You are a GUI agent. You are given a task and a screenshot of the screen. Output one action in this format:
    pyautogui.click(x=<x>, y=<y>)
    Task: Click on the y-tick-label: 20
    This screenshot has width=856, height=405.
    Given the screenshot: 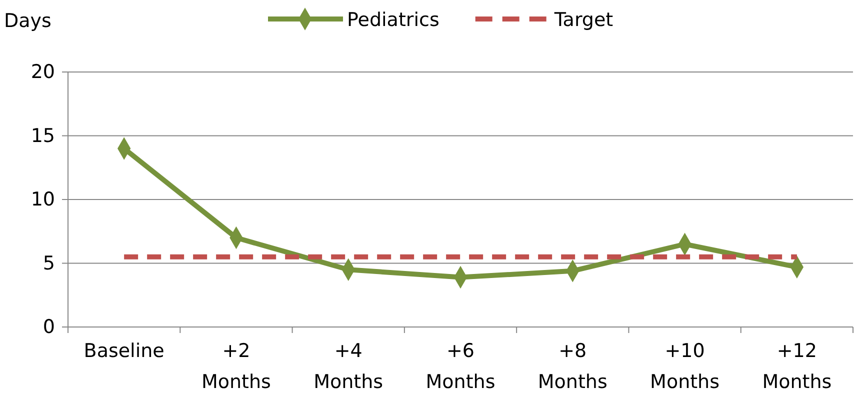 What is the action you would take?
    pyautogui.click(x=42, y=72)
    